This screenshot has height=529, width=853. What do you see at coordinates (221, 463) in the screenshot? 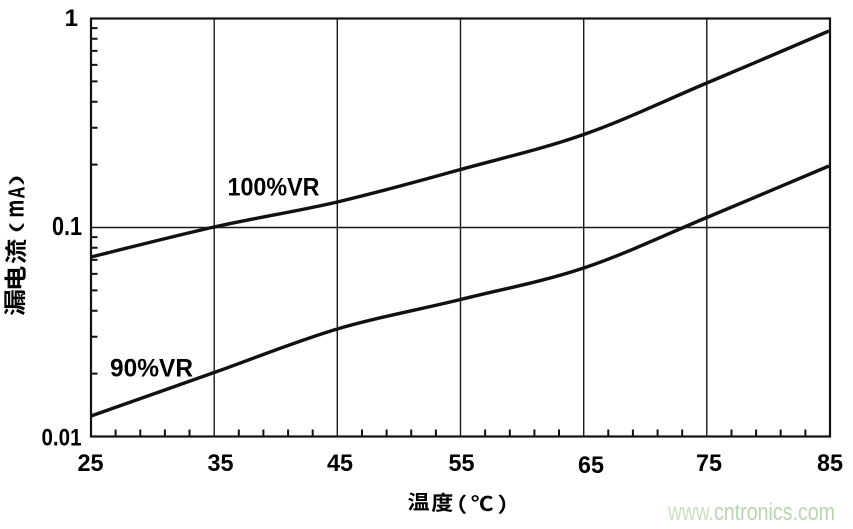
I see `svg-text: 35` at bounding box center [221, 463].